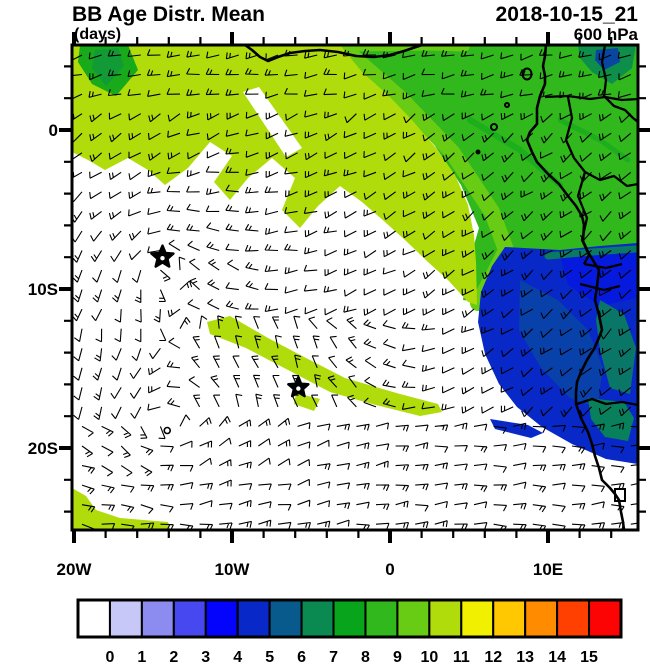 The width and height of the screenshot is (650, 667). Describe the element at coordinates (333, 657) in the screenshot. I see `colorbar-label: 7` at that location.